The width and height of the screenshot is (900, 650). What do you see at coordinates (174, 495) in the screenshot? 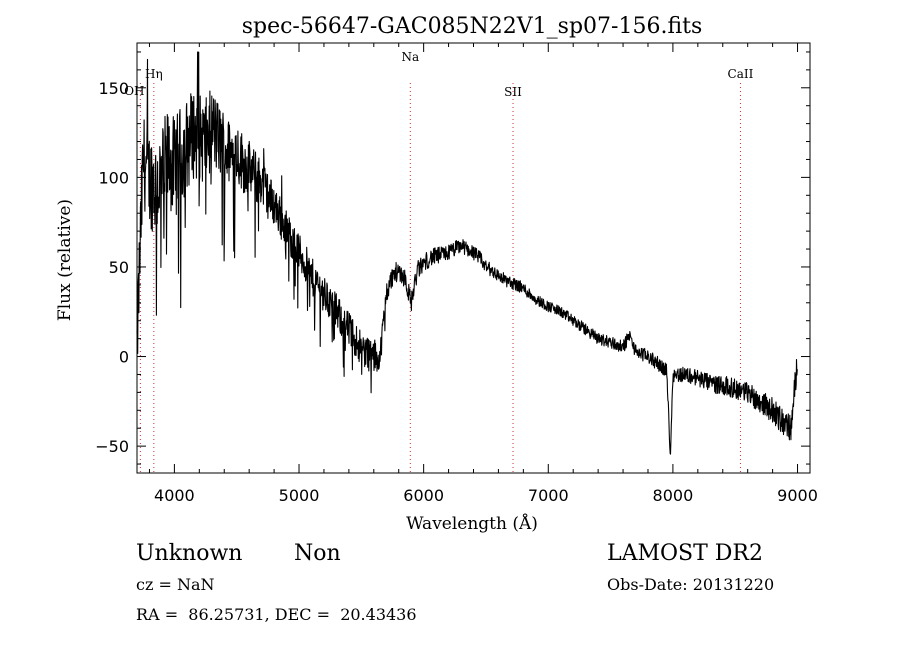
I see `x-tick-label: 4000` at bounding box center [174, 495].